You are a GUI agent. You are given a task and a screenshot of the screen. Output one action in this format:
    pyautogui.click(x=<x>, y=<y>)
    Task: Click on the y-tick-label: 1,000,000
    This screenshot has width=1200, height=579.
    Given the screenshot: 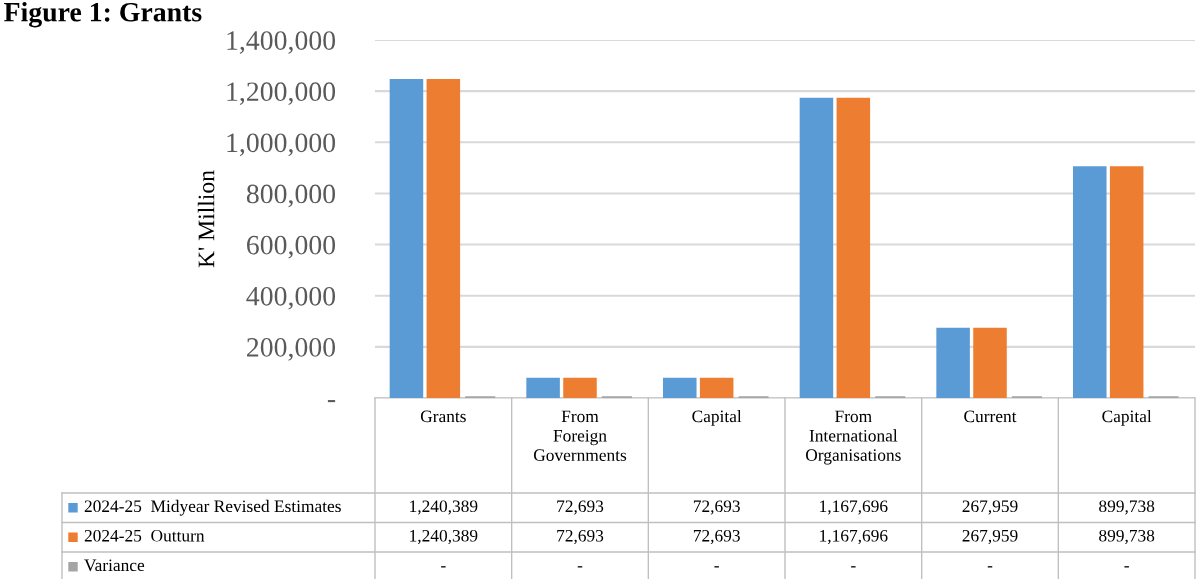 What is the action you would take?
    pyautogui.click(x=281, y=145)
    